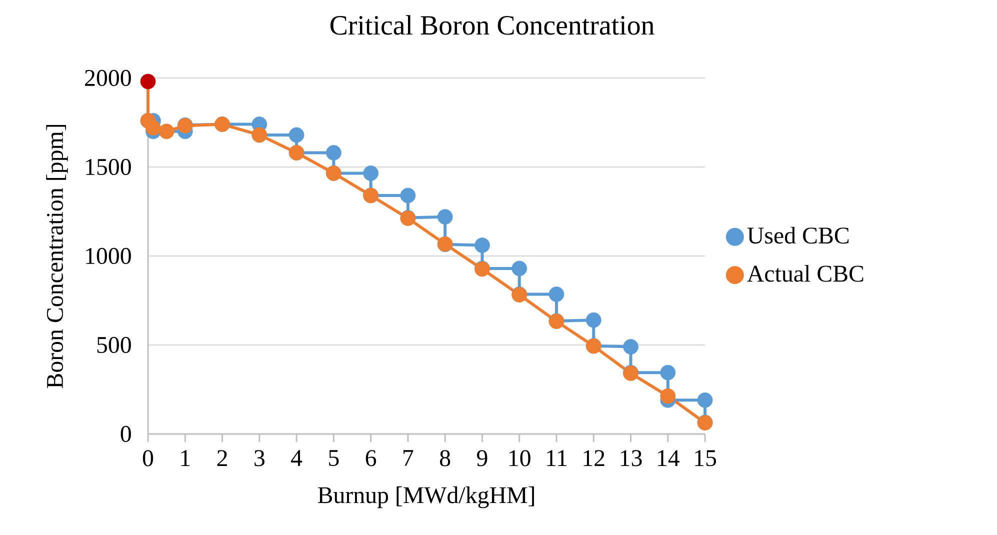  I want to click on x-tick-label: 0, so click(148, 458).